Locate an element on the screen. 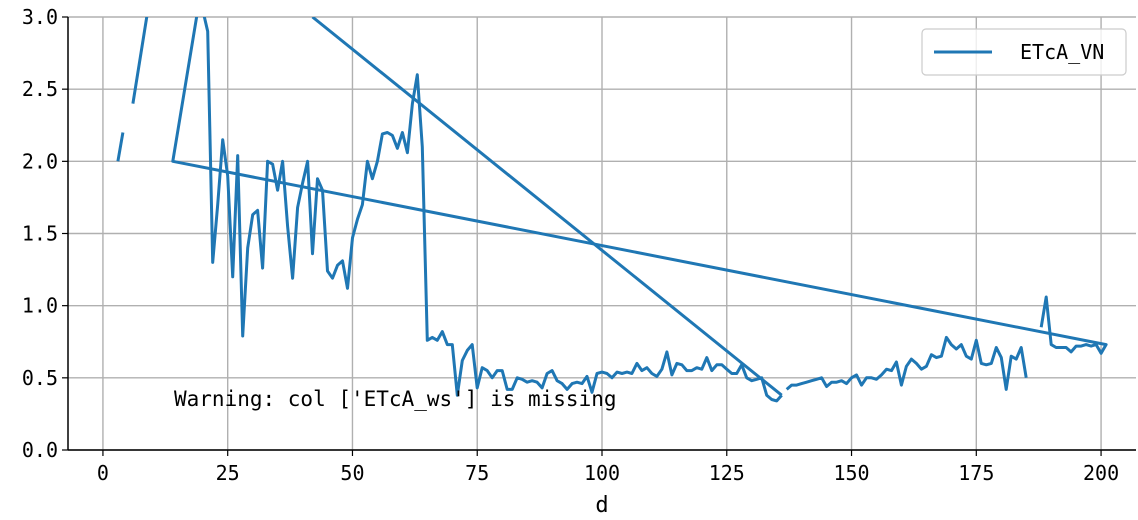 This screenshot has width=1138, height=520. x-axis-label: d is located at coordinates (601, 505).